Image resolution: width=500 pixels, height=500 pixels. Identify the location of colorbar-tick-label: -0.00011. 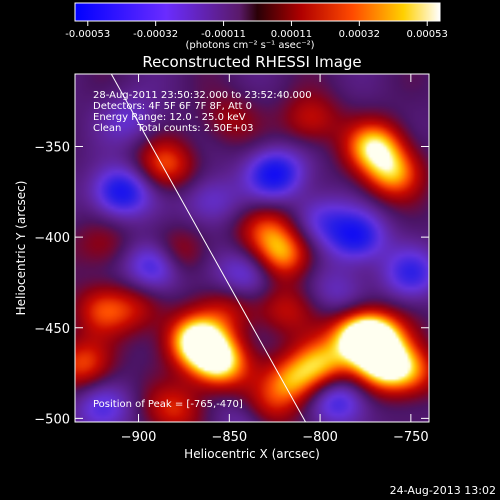
(223, 34).